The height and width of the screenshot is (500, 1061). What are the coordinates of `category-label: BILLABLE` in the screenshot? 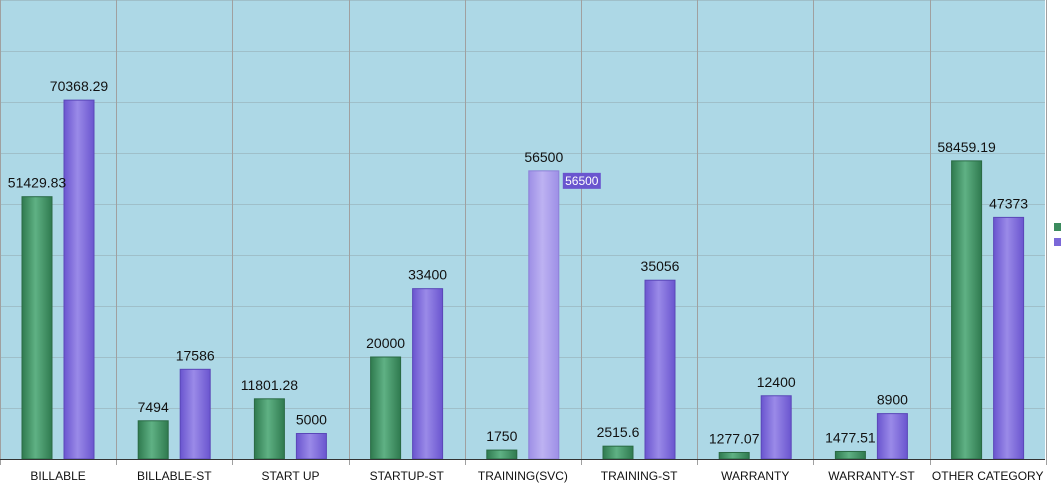 It's located at (57, 476).